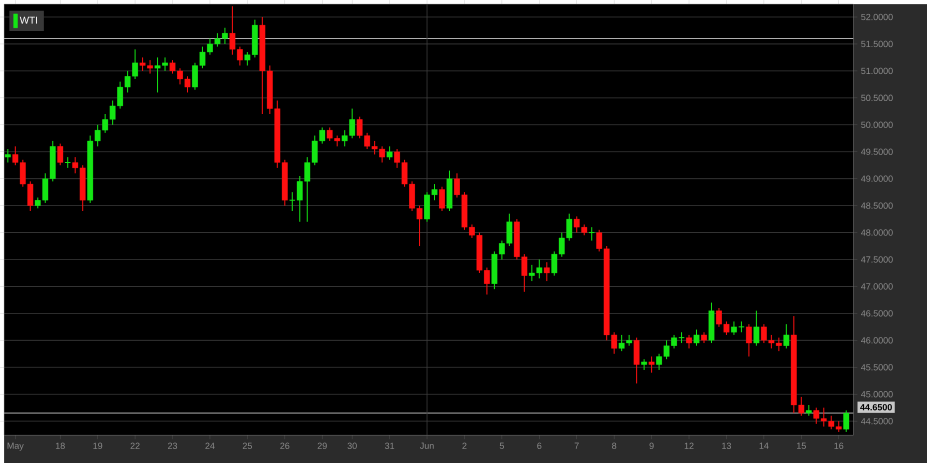  Describe the element at coordinates (877, 125) in the screenshot. I see `y-tick-label: 50.0000` at that location.